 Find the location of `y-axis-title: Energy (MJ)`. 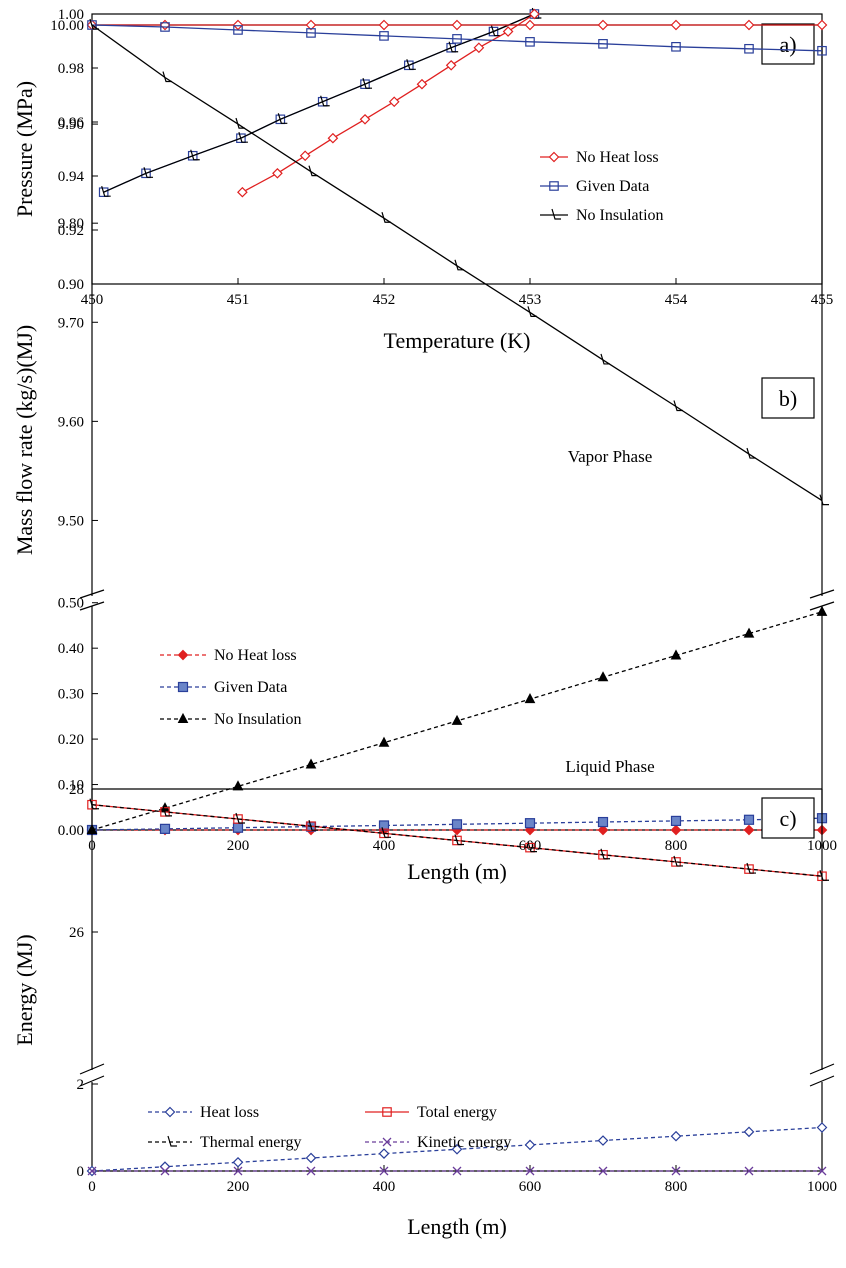

y-axis-title: Energy (MJ) is located at coordinates (24, 989).